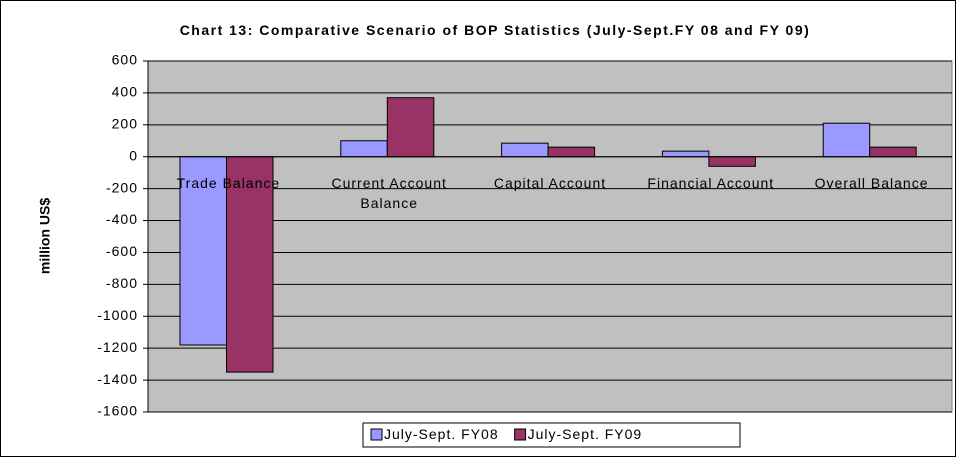  What do you see at coordinates (122, 187) in the screenshot?
I see `y-tick-label: -200` at bounding box center [122, 187].